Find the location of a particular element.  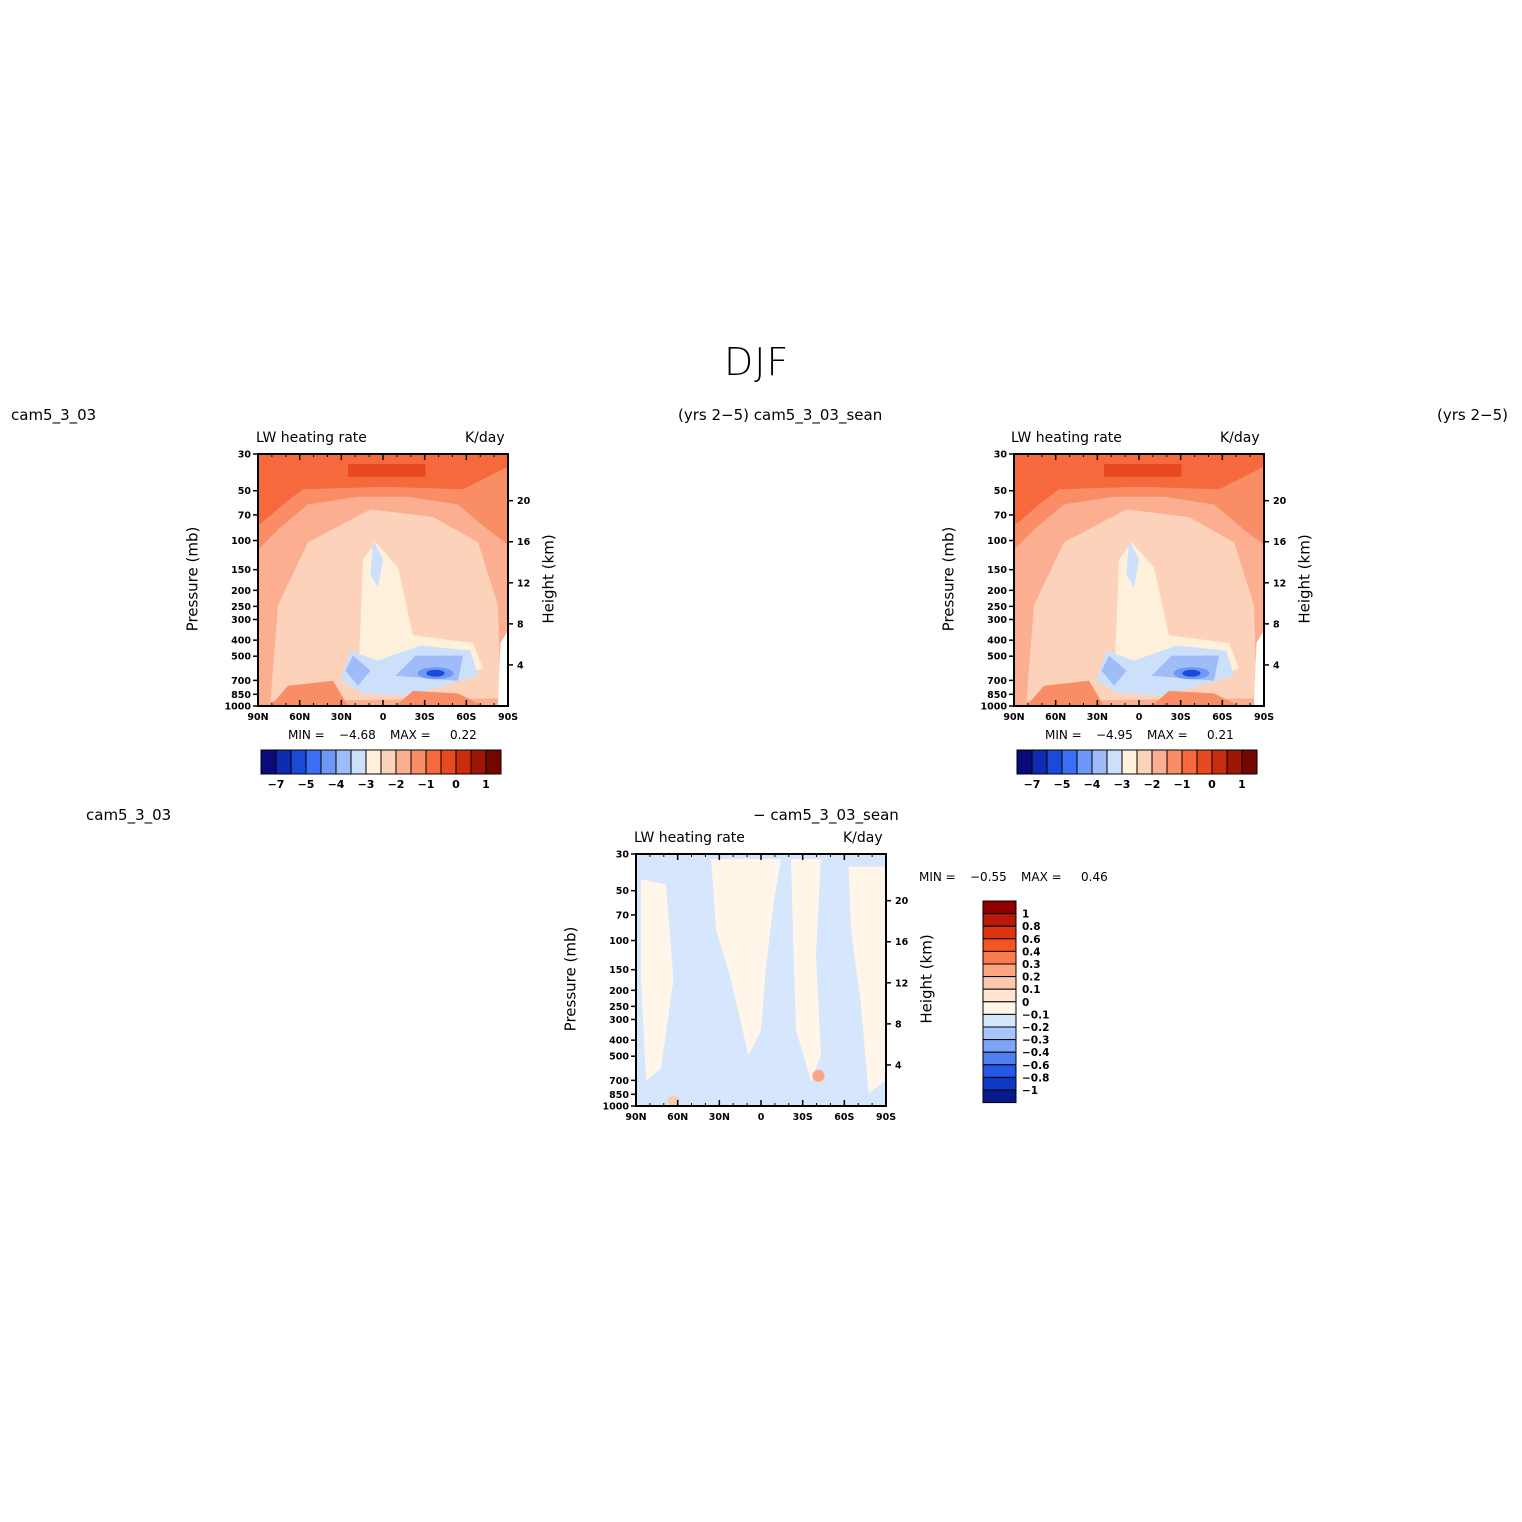

panel3-colorbar-label: −0.4 is located at coordinates (1035, 1053).